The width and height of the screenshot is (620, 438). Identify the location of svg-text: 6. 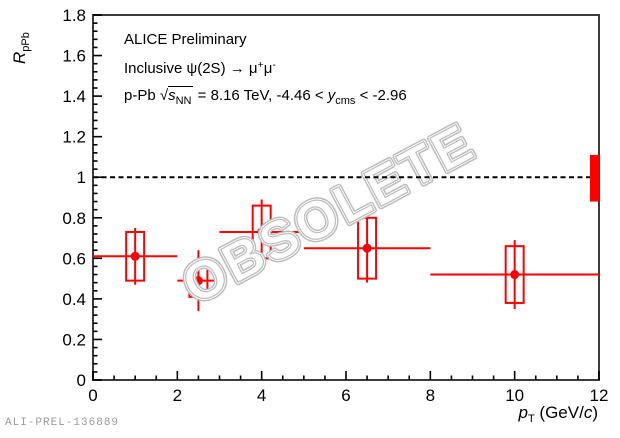
(345, 395).